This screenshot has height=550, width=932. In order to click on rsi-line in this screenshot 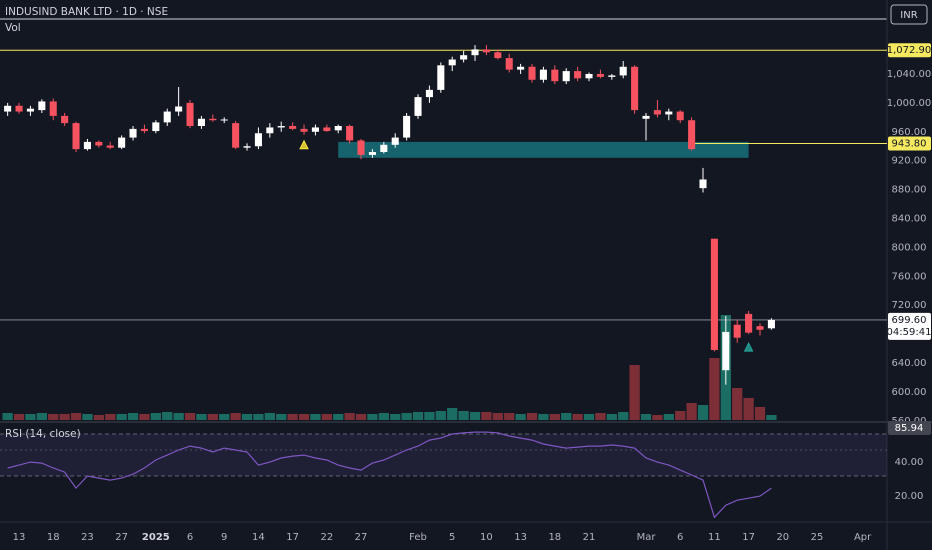, I will do `click(389, 475)`.